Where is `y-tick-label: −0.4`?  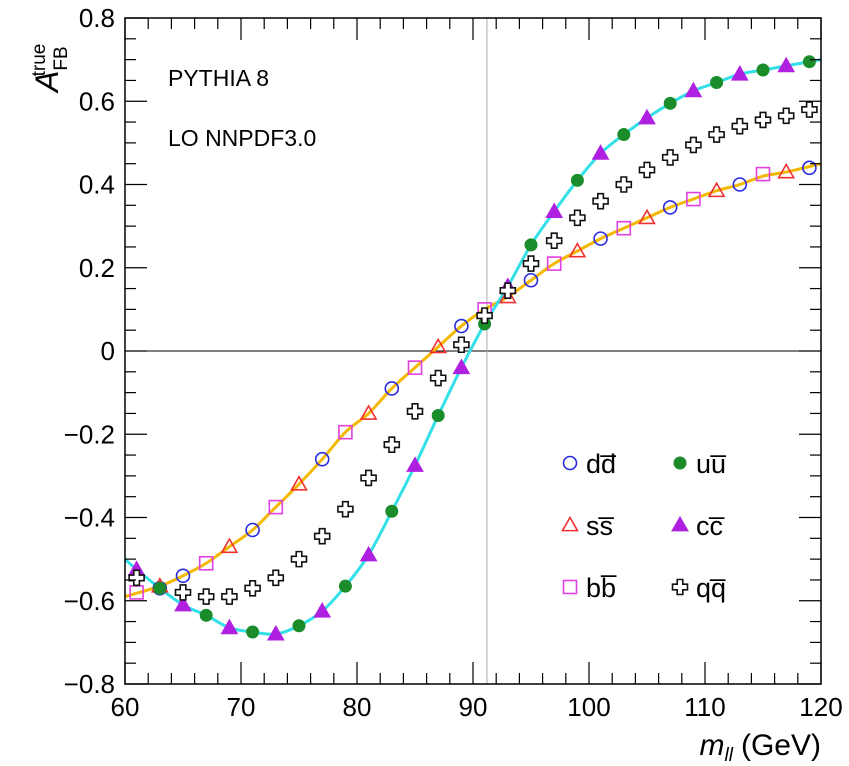
y-tick-label: −0.4 is located at coordinates (89, 518).